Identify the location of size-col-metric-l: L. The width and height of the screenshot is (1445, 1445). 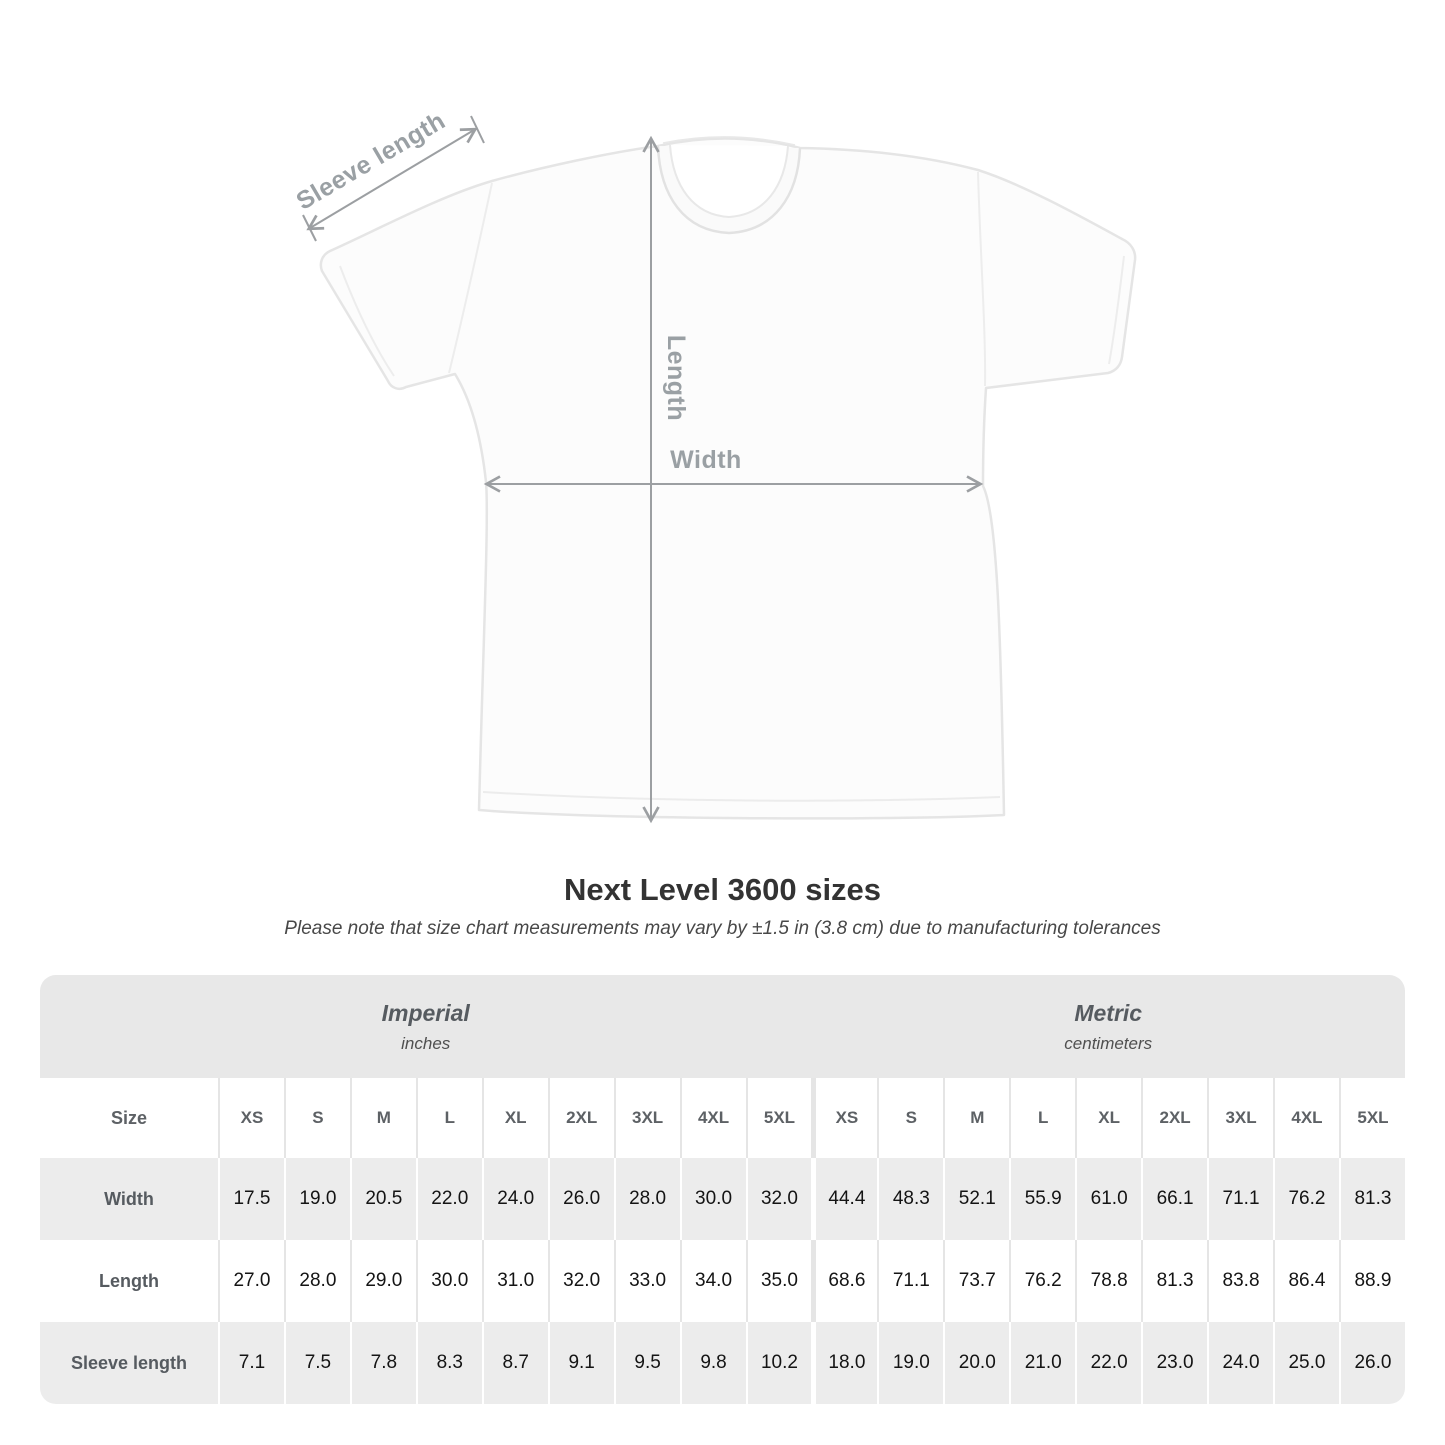
(1042, 1118).